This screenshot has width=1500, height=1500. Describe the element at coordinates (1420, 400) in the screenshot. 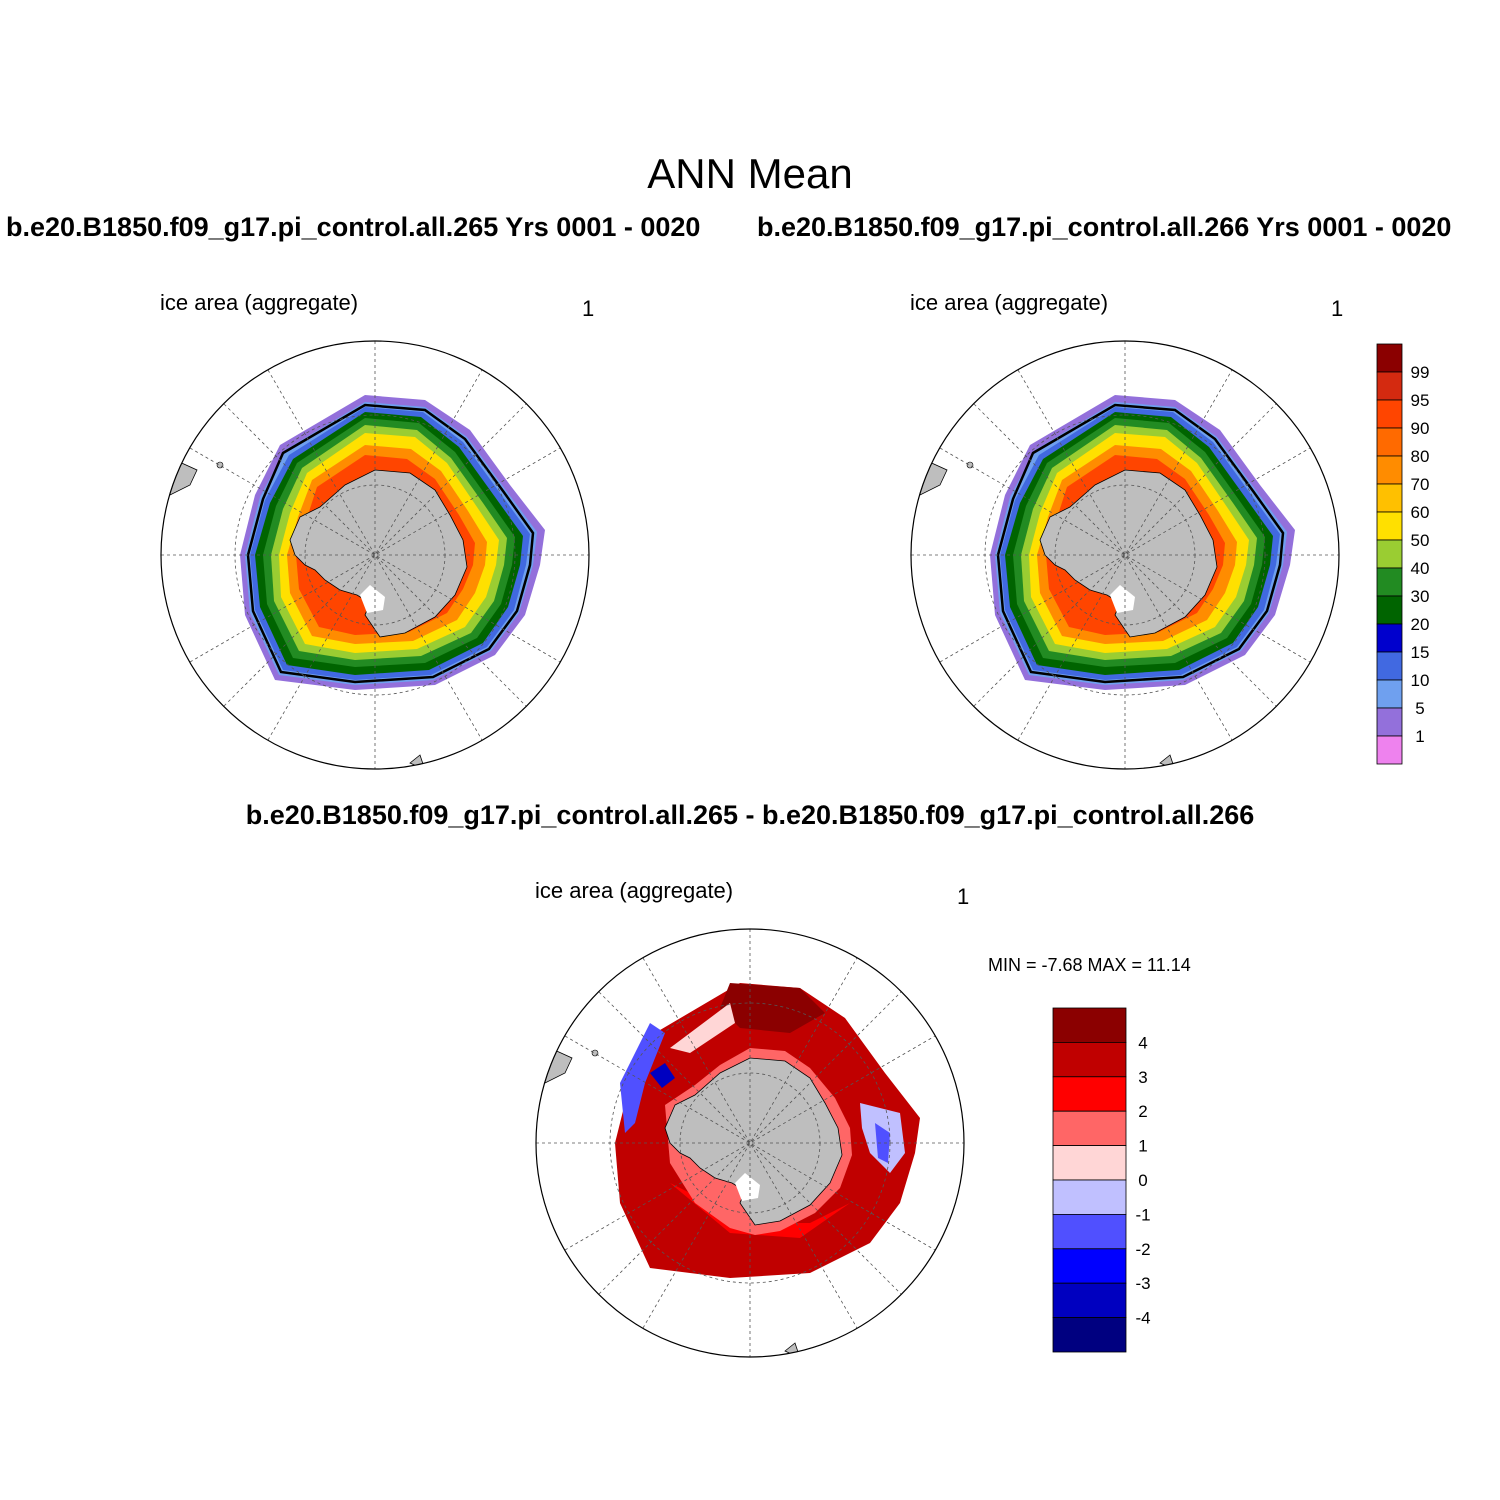

I see `colorbar-main-label: 95` at that location.